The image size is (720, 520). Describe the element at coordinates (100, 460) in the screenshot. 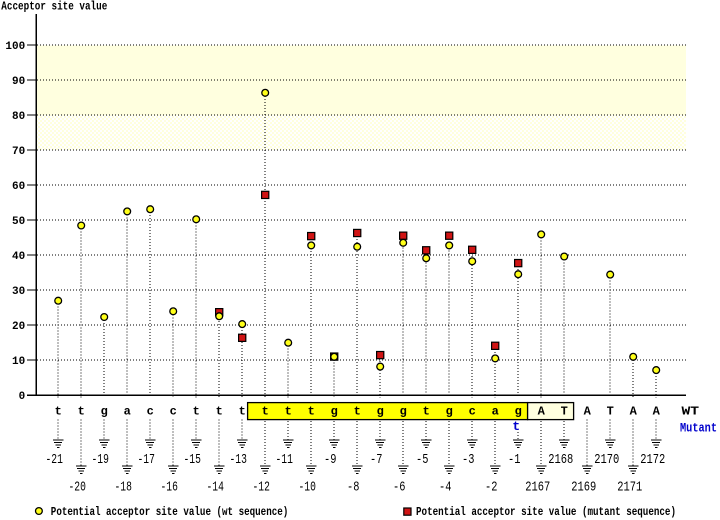

I see `svg-text: -19` at that location.